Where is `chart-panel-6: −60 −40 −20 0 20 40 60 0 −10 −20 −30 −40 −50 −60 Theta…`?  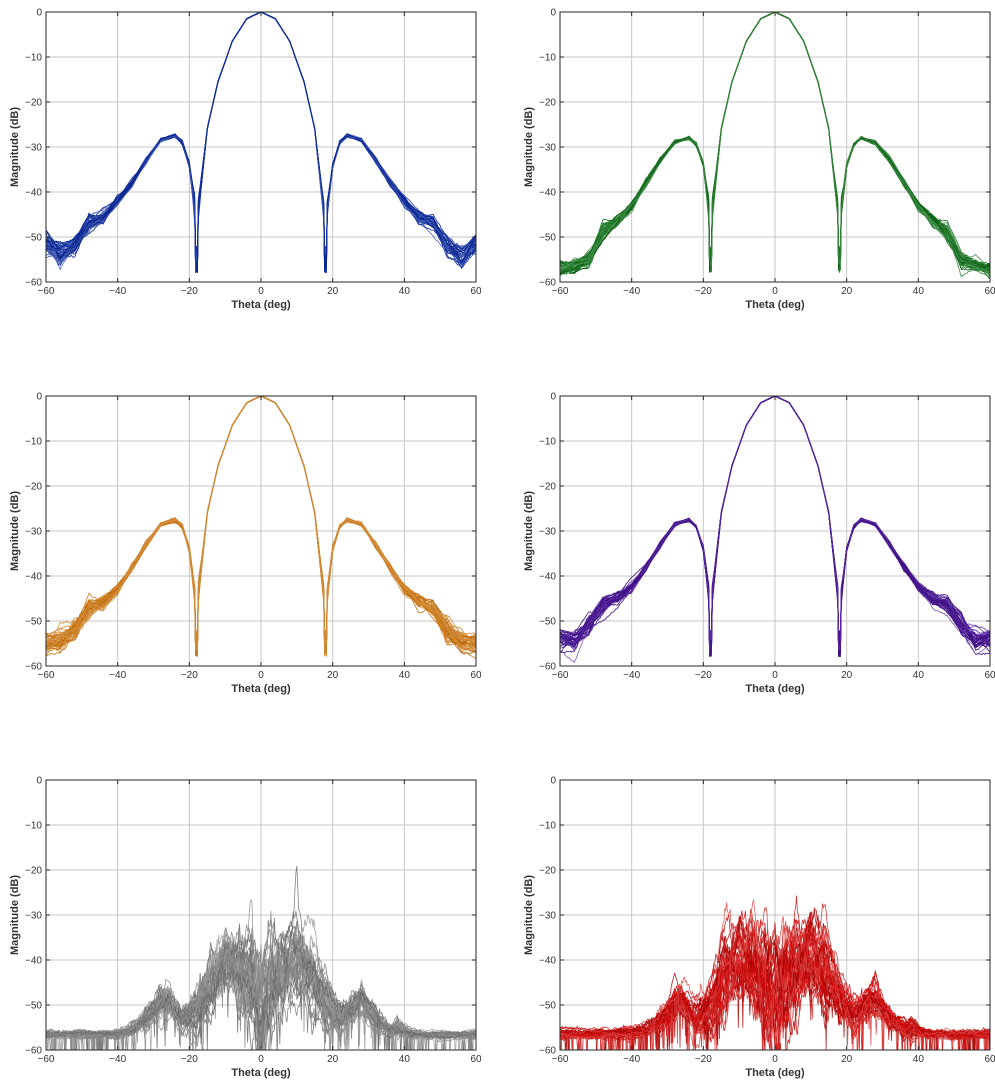 chart-panel-6: −60 −40 −20 0 20 40 60 0 −10 −20 −30 −40 −50 −60 Theta… is located at coordinates (759, 928).